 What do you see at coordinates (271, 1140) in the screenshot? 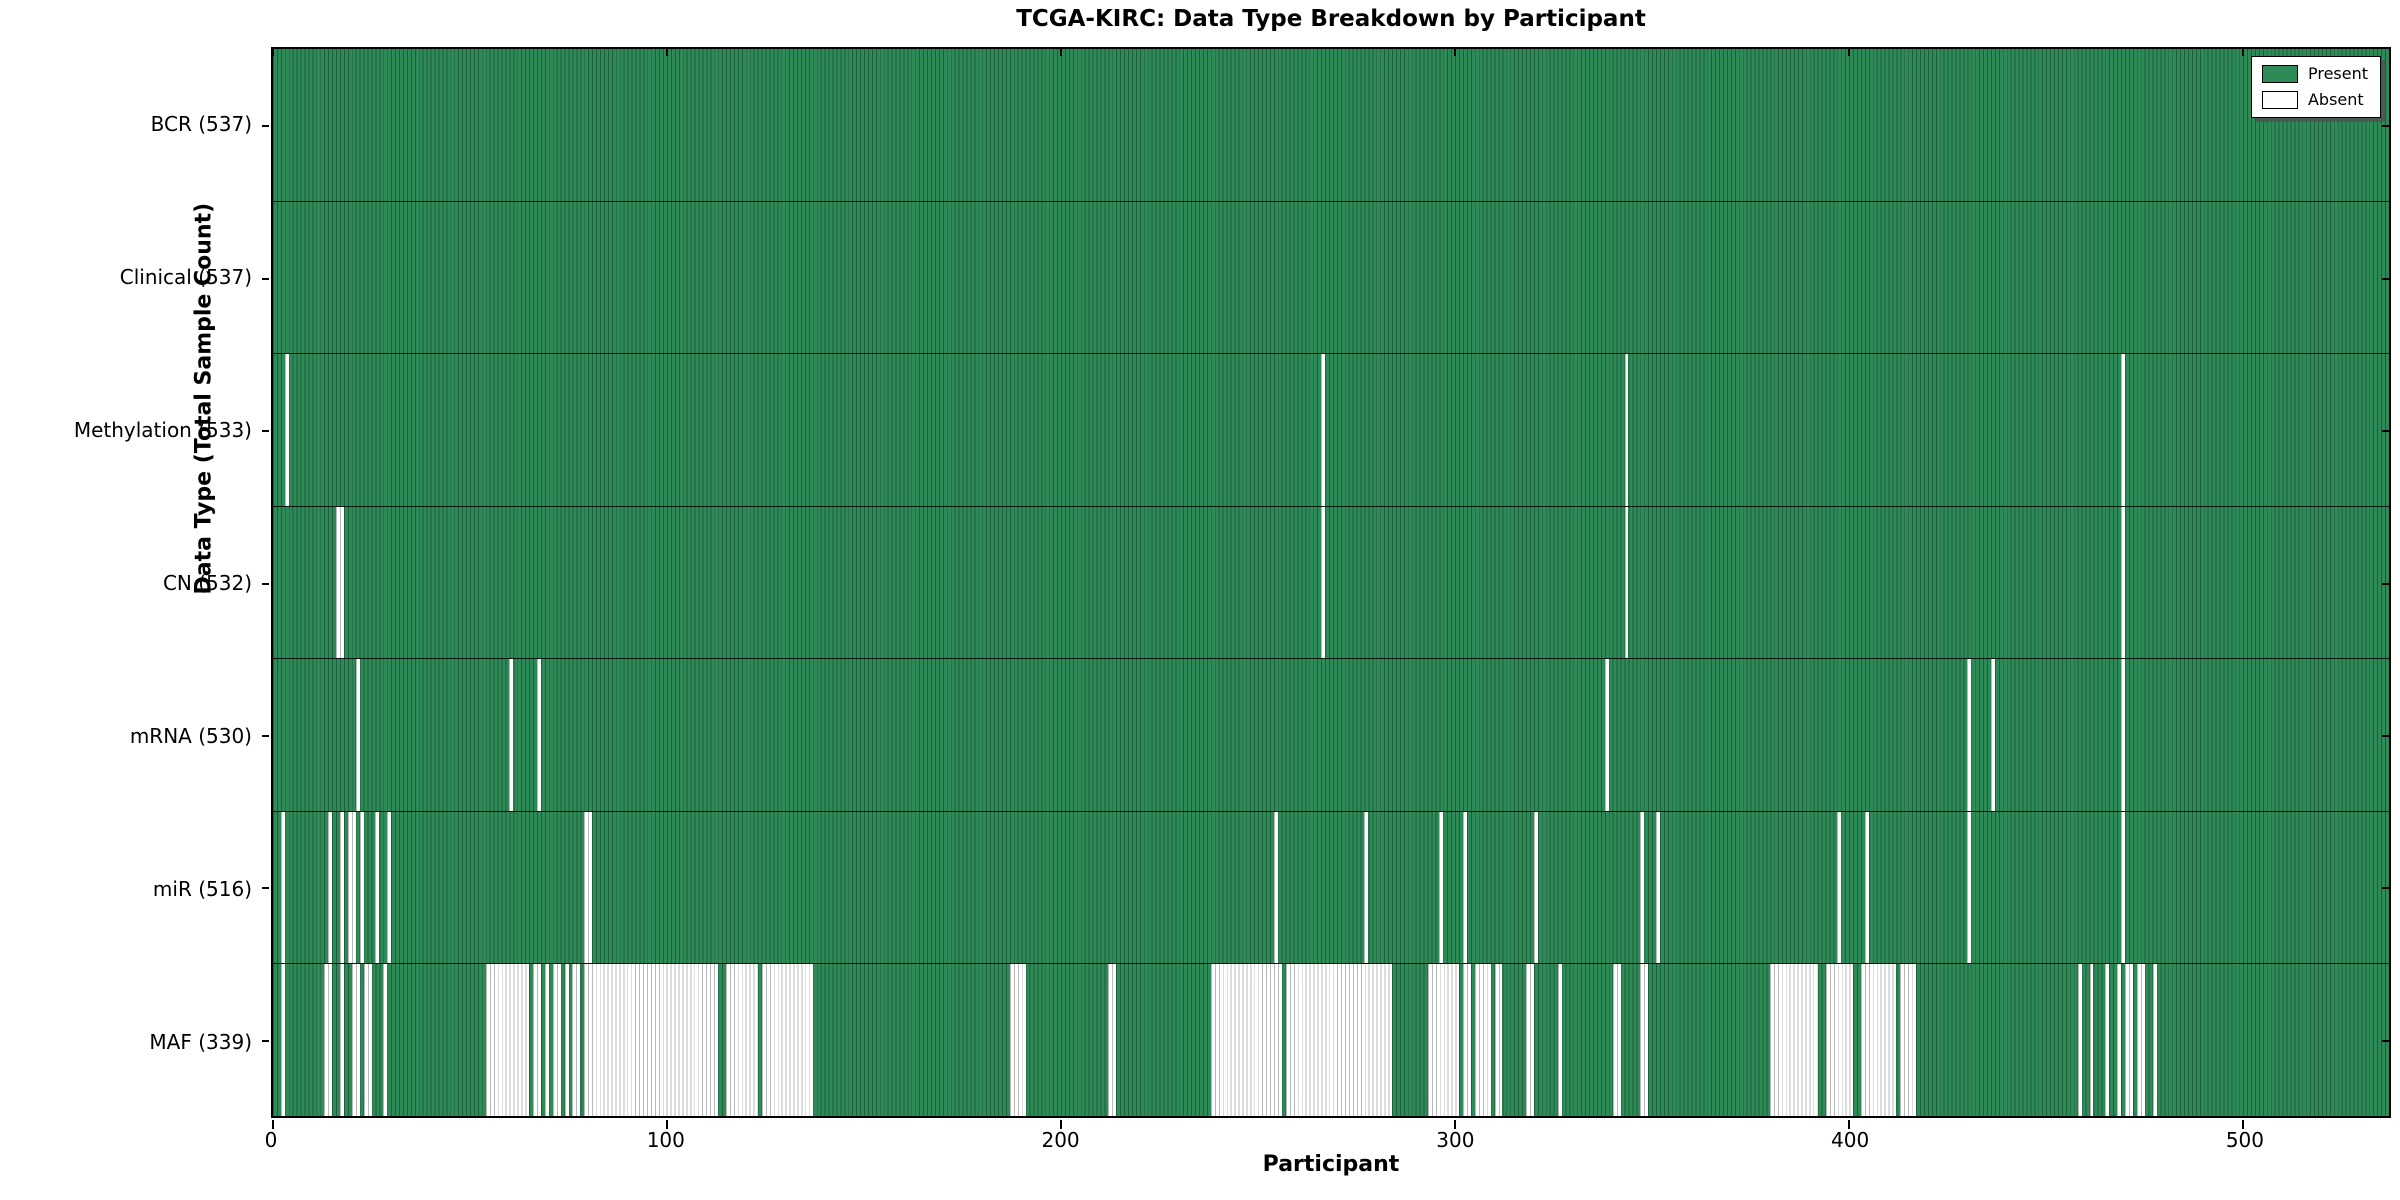
I see `x-tick-label-0: 0` at bounding box center [271, 1140].